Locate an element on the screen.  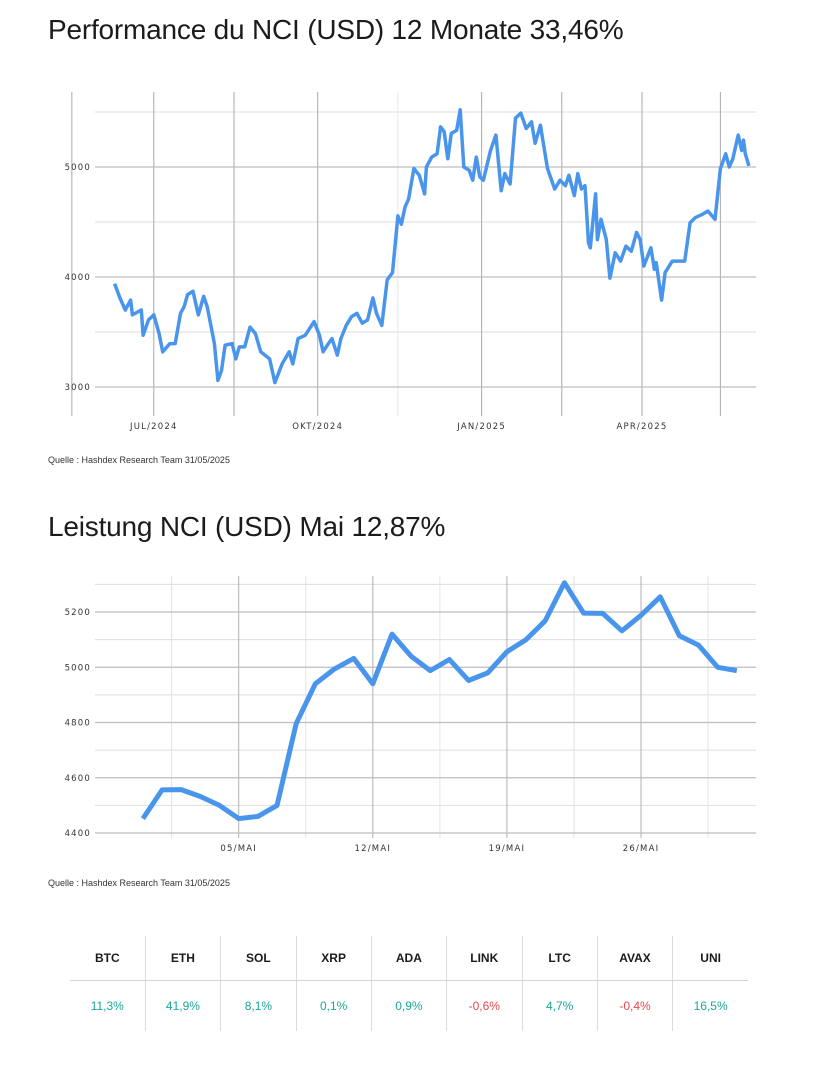
performance-value-ltc: 4,7% is located at coordinates (559, 1005).